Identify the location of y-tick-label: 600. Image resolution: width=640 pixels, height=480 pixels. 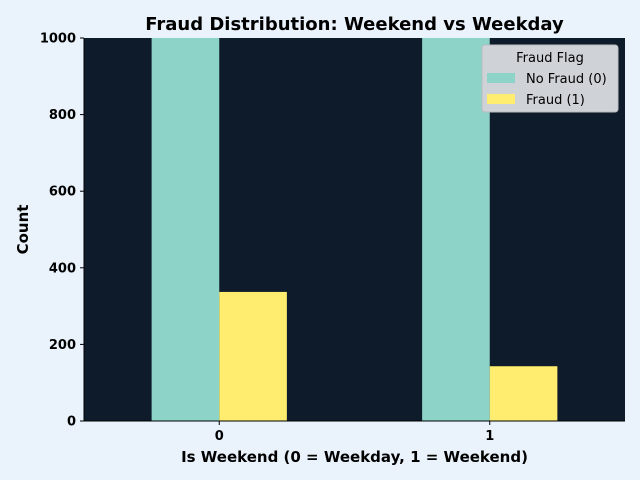
(62, 192).